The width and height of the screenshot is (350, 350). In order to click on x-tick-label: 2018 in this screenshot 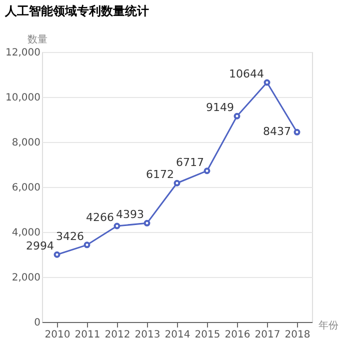, I will do `click(297, 335)`.